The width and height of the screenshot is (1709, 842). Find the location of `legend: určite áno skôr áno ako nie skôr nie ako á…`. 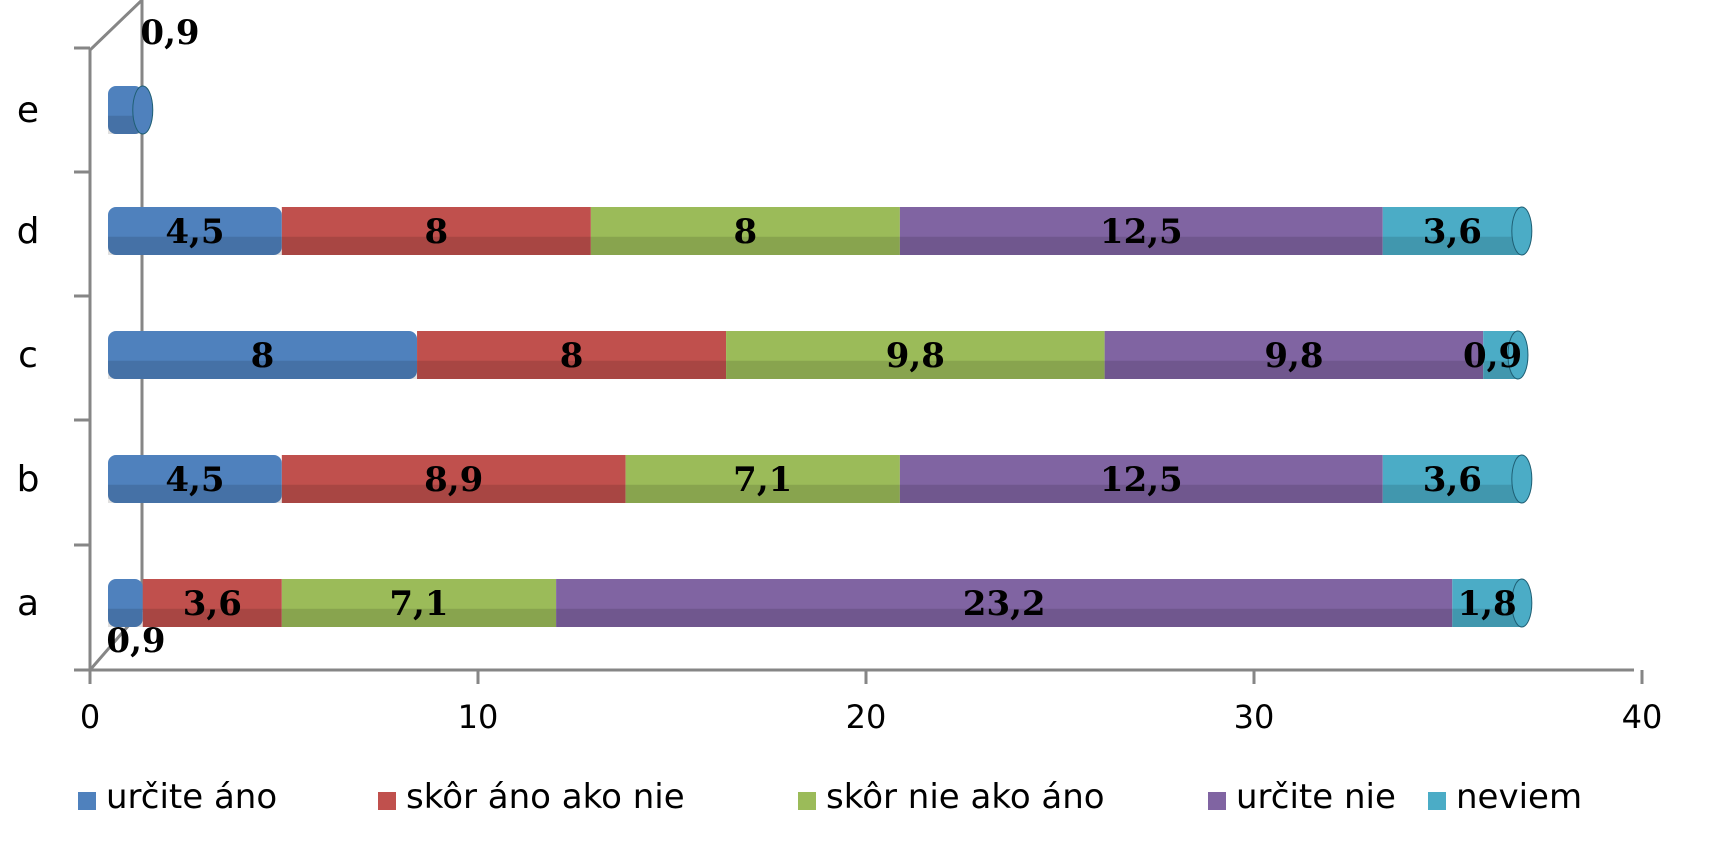

legend: určite áno skôr áno ako nie skôr nie ako á… is located at coordinates (830, 797).